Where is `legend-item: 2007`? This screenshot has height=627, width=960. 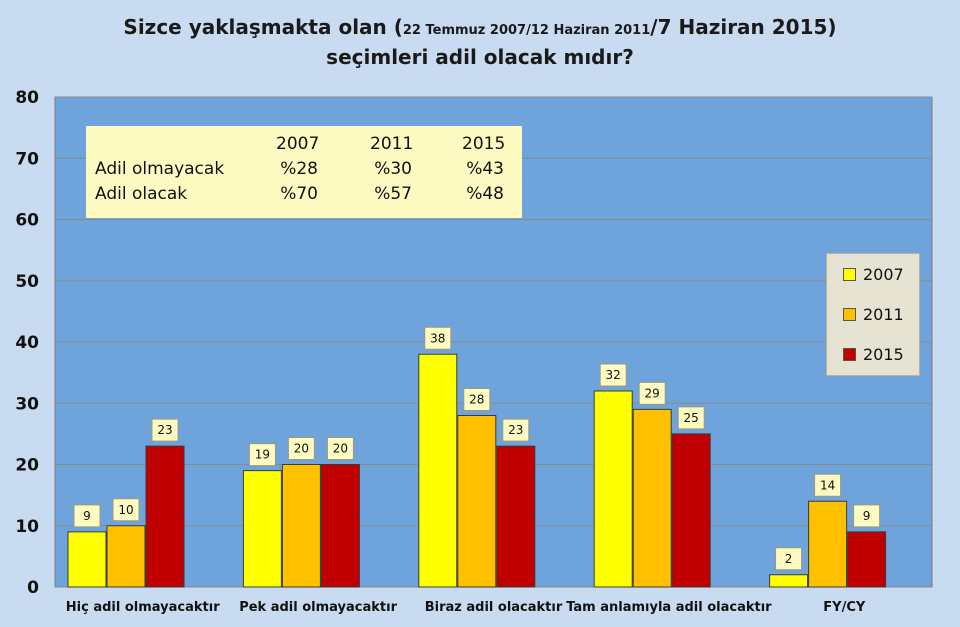
legend-item: 2007 is located at coordinates (873, 274).